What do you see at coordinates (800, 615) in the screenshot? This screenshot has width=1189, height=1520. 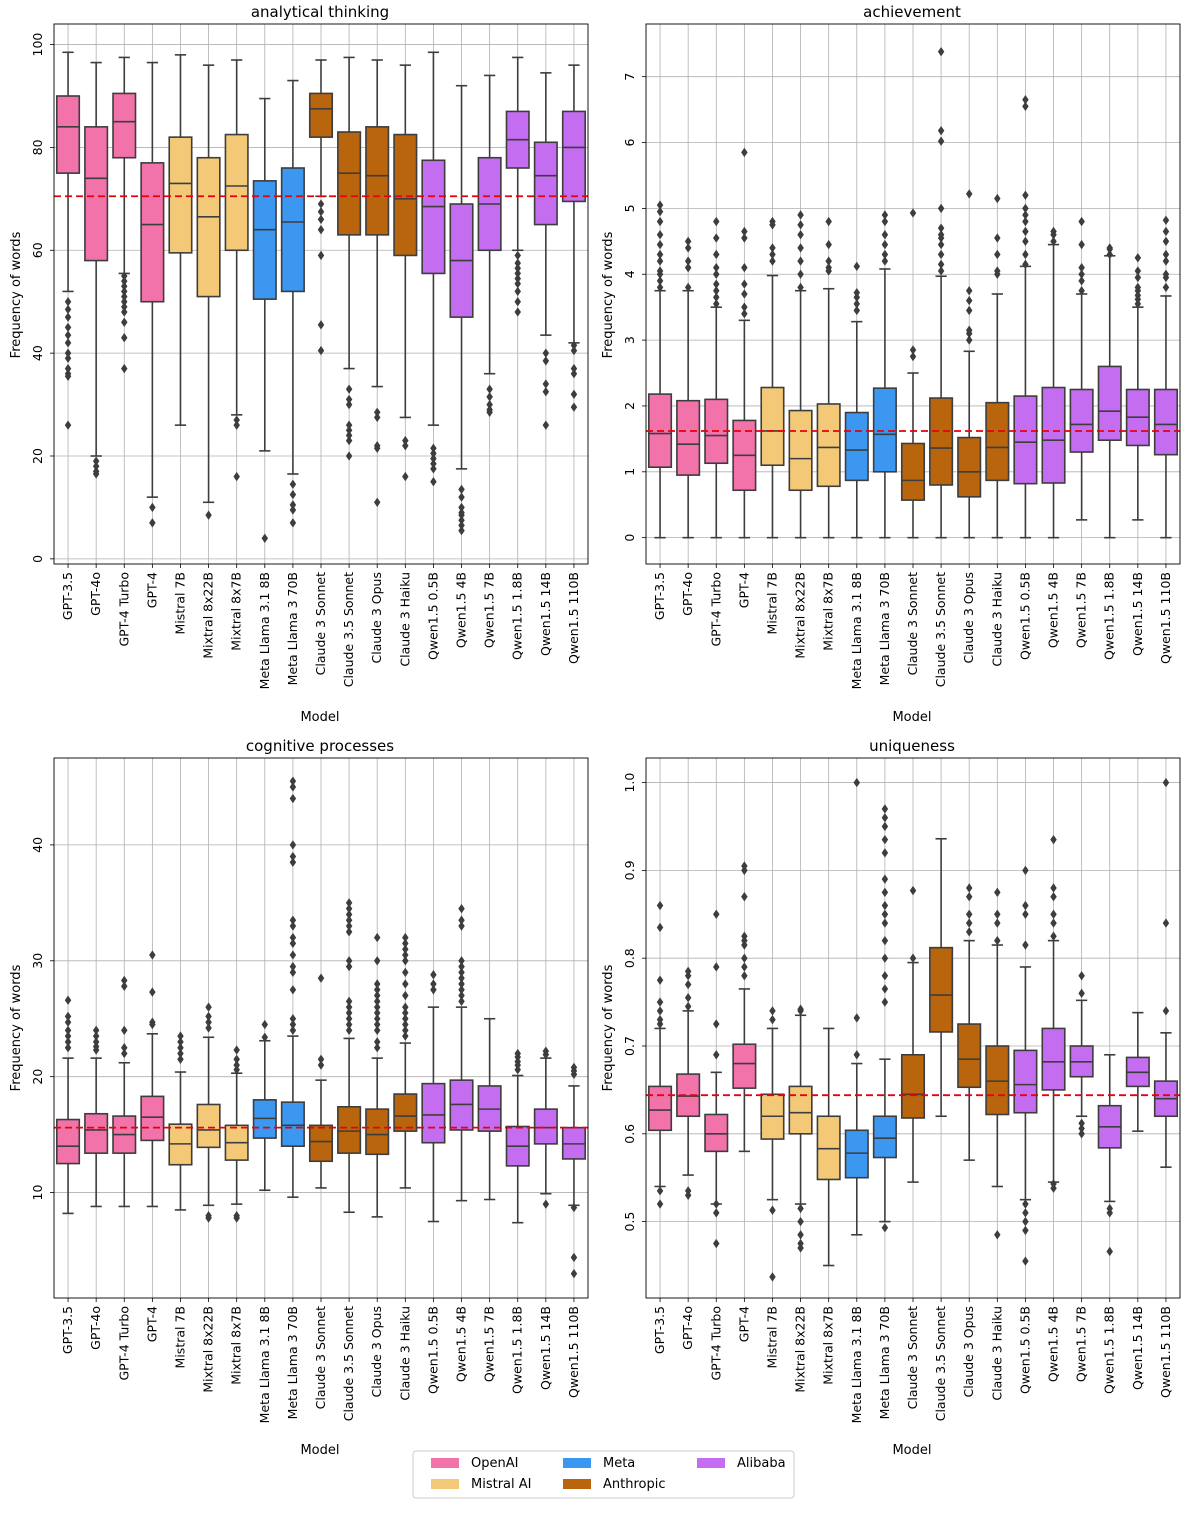 I see `x-tick-label: Mixtral 8x22B` at bounding box center [800, 615].